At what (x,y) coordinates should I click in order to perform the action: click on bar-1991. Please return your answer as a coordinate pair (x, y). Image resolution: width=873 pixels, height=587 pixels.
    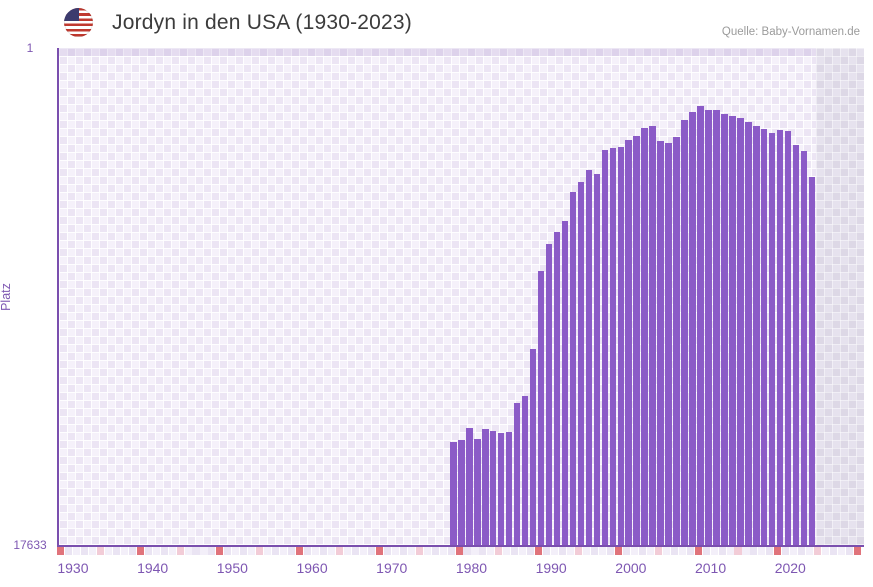
    Looking at the image, I should click on (557, 388).